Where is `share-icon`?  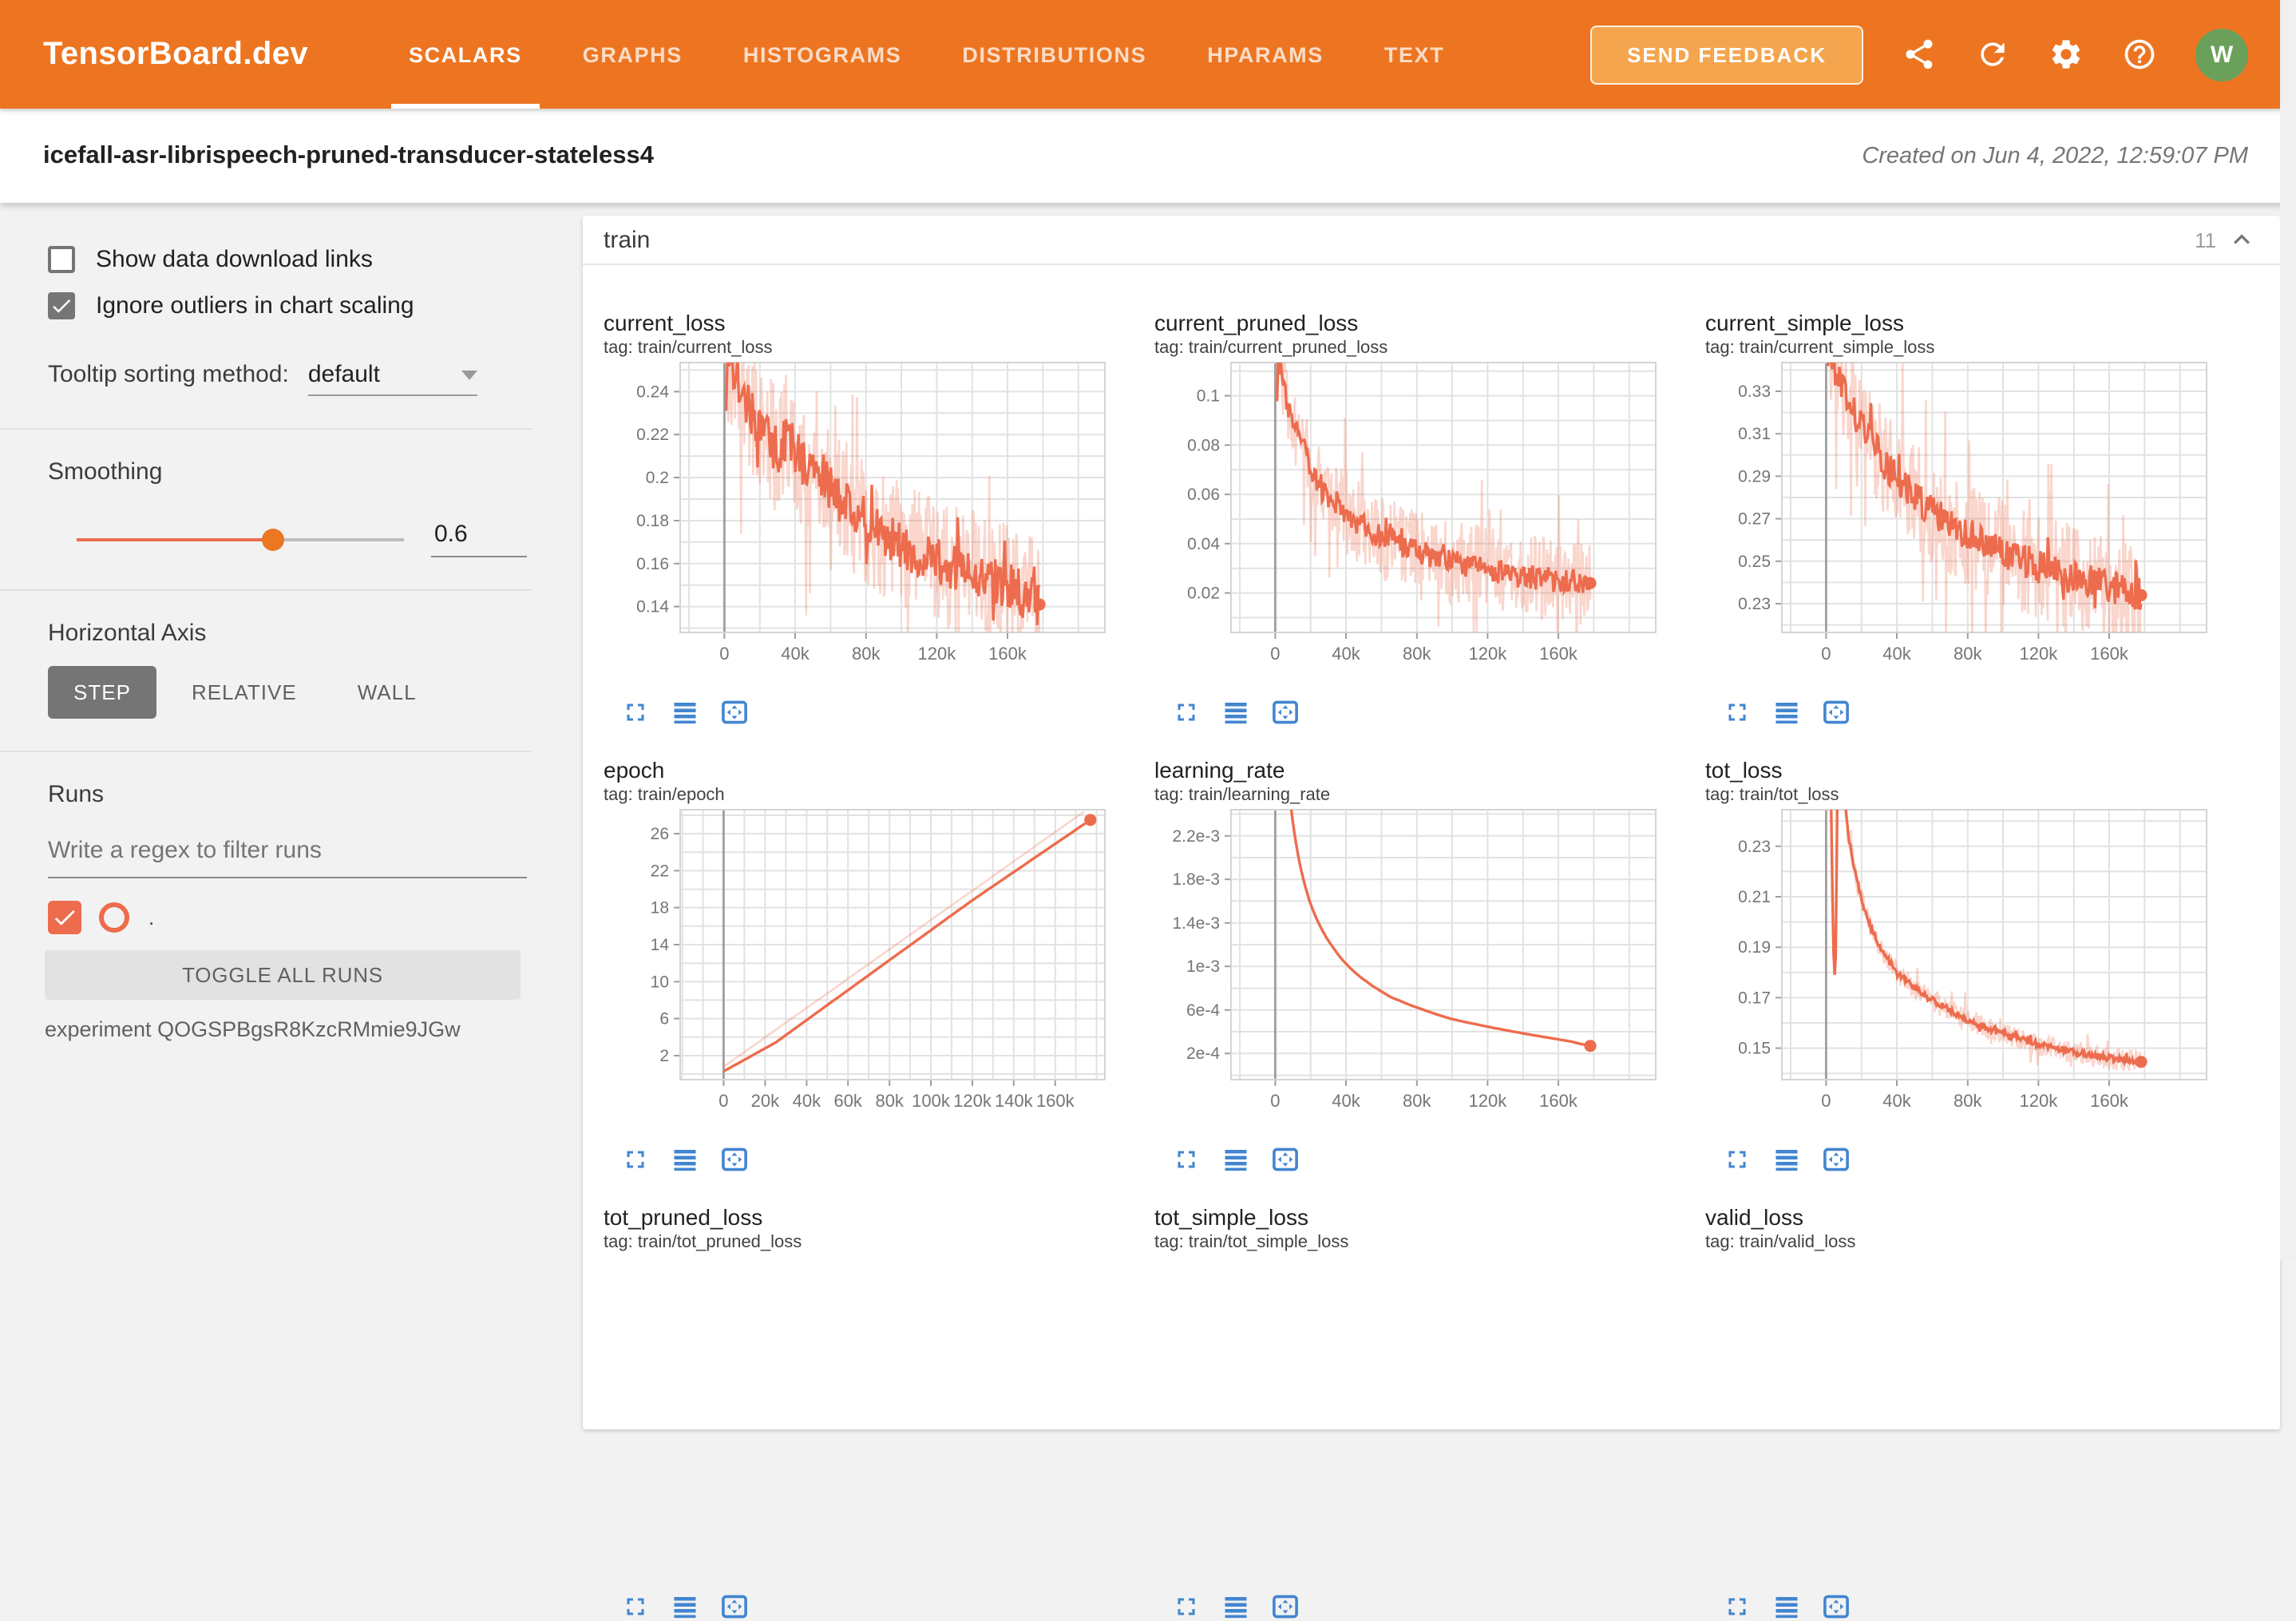 share-icon is located at coordinates (1919, 54).